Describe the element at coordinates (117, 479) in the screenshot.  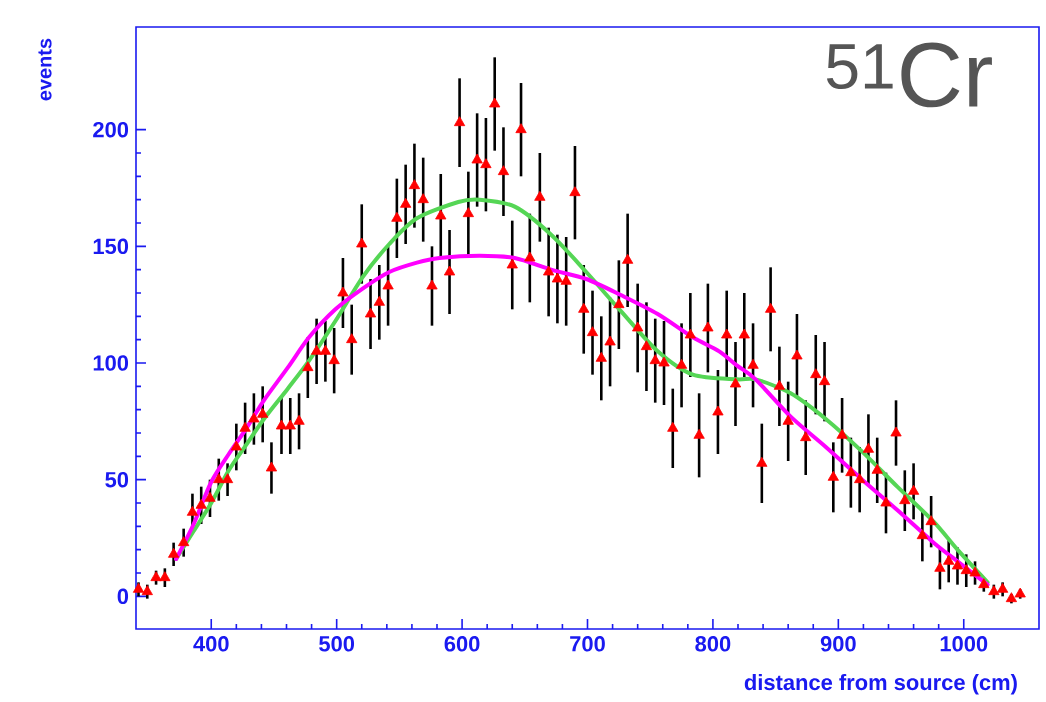
I see `y-tick-label: 50` at that location.